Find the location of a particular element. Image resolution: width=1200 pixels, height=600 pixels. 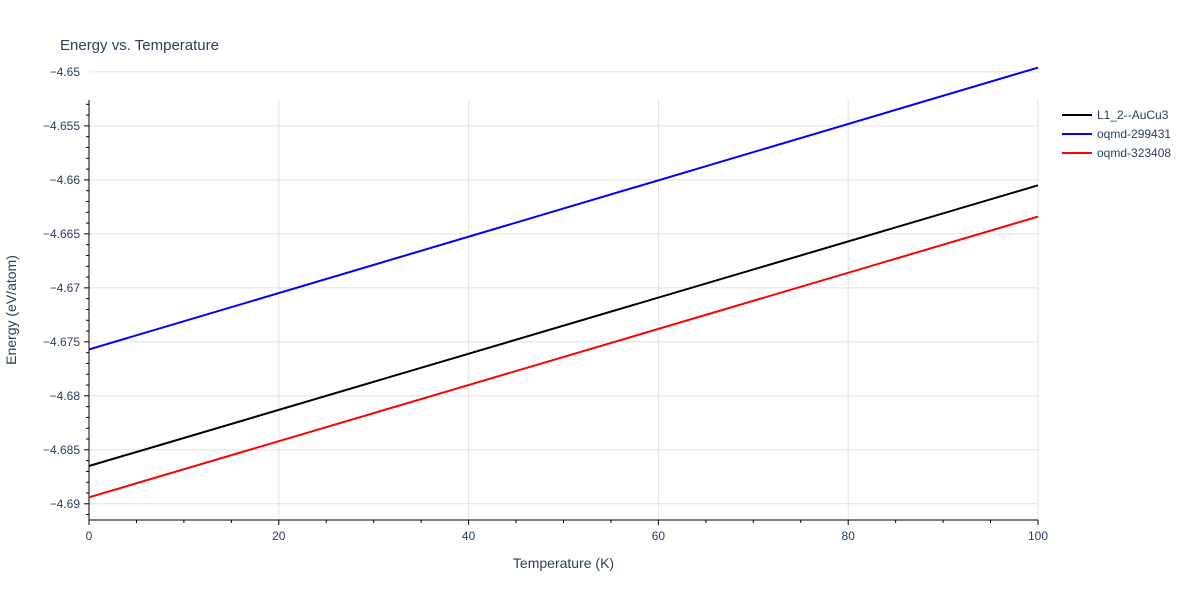

x-tick-labels: 0 20 40 60 80 100 is located at coordinates (567, 536).